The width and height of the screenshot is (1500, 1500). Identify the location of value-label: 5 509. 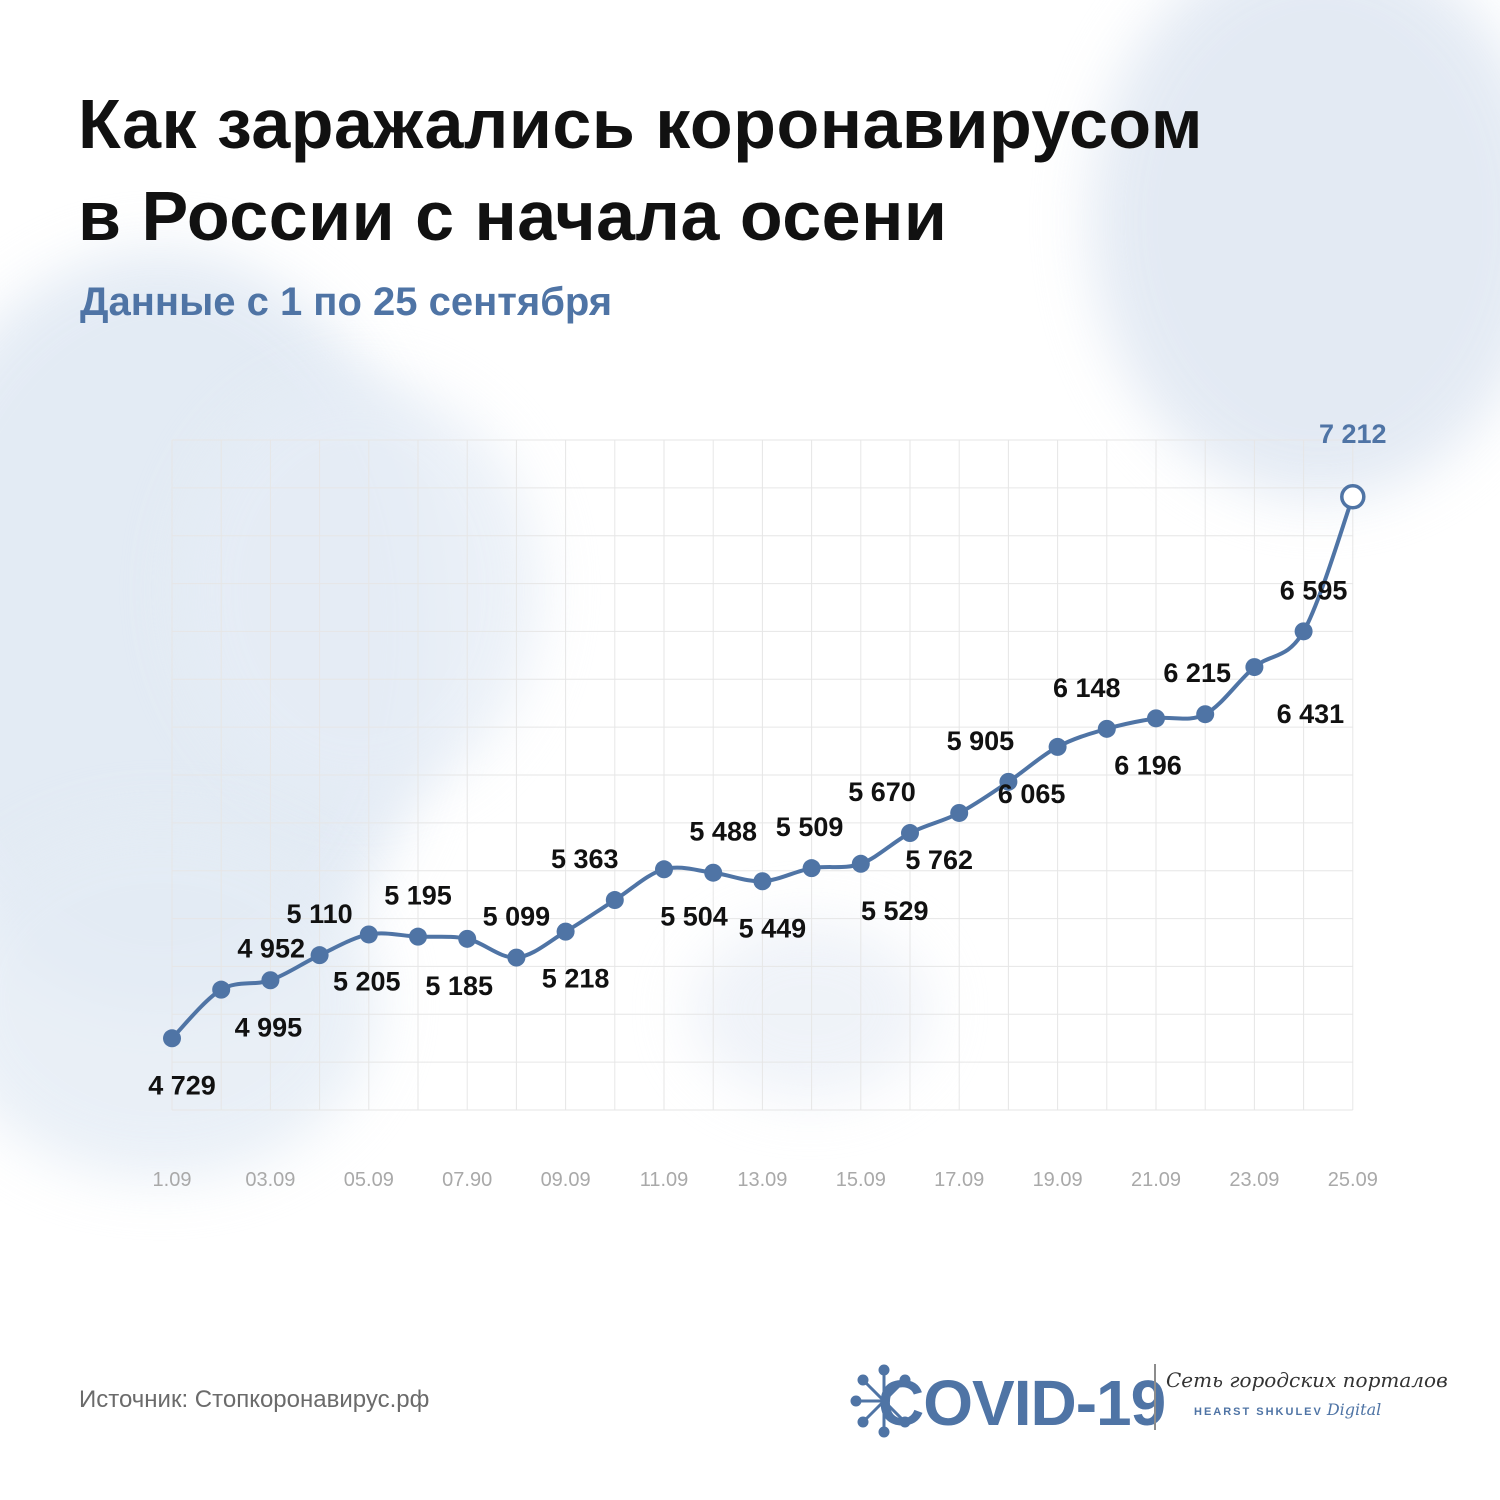
(810, 827).